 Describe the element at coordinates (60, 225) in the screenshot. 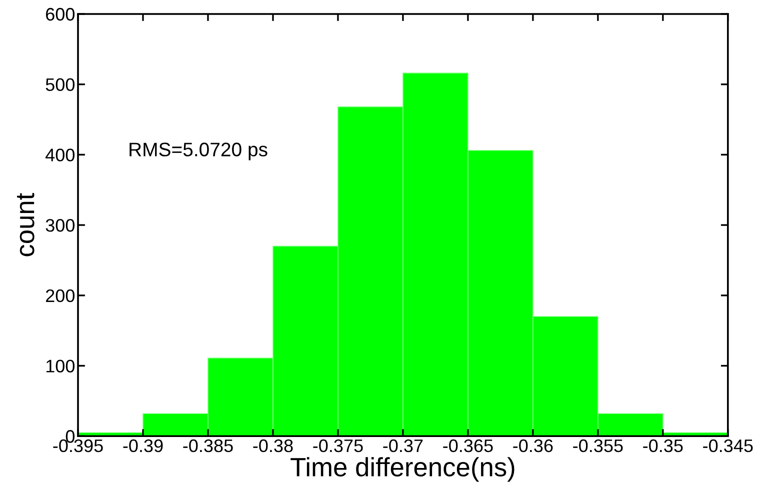

I see `y-tick-label: 300` at that location.